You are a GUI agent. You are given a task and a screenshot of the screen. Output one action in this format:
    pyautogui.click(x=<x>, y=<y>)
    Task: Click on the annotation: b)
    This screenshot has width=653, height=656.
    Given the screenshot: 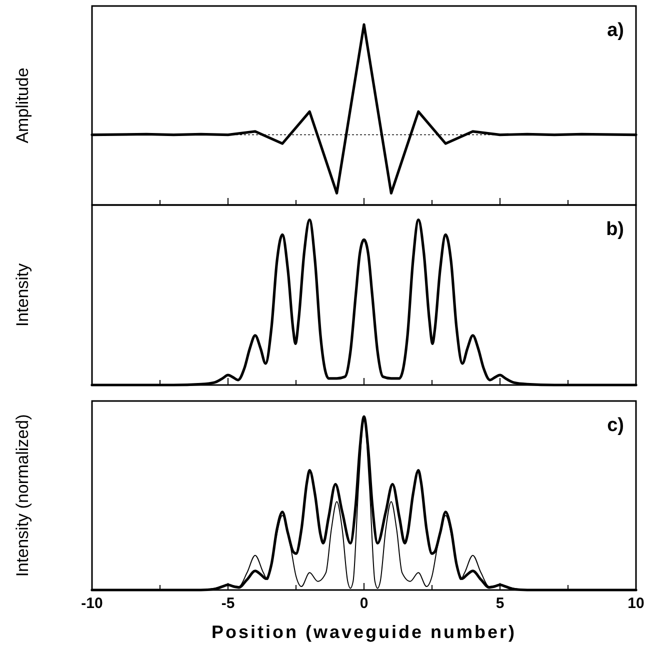 What is the action you would take?
    pyautogui.click(x=615, y=229)
    